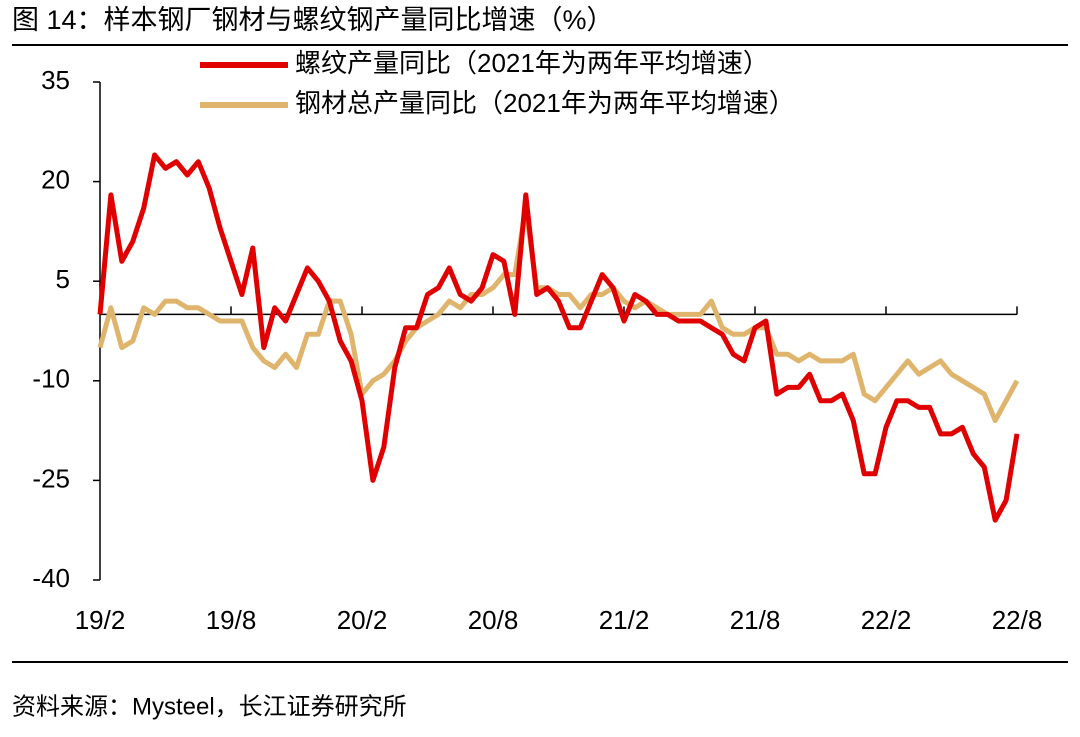 The image size is (1080, 737). What do you see at coordinates (886, 620) in the screenshot?
I see `x-tick-label: 22/2` at bounding box center [886, 620].